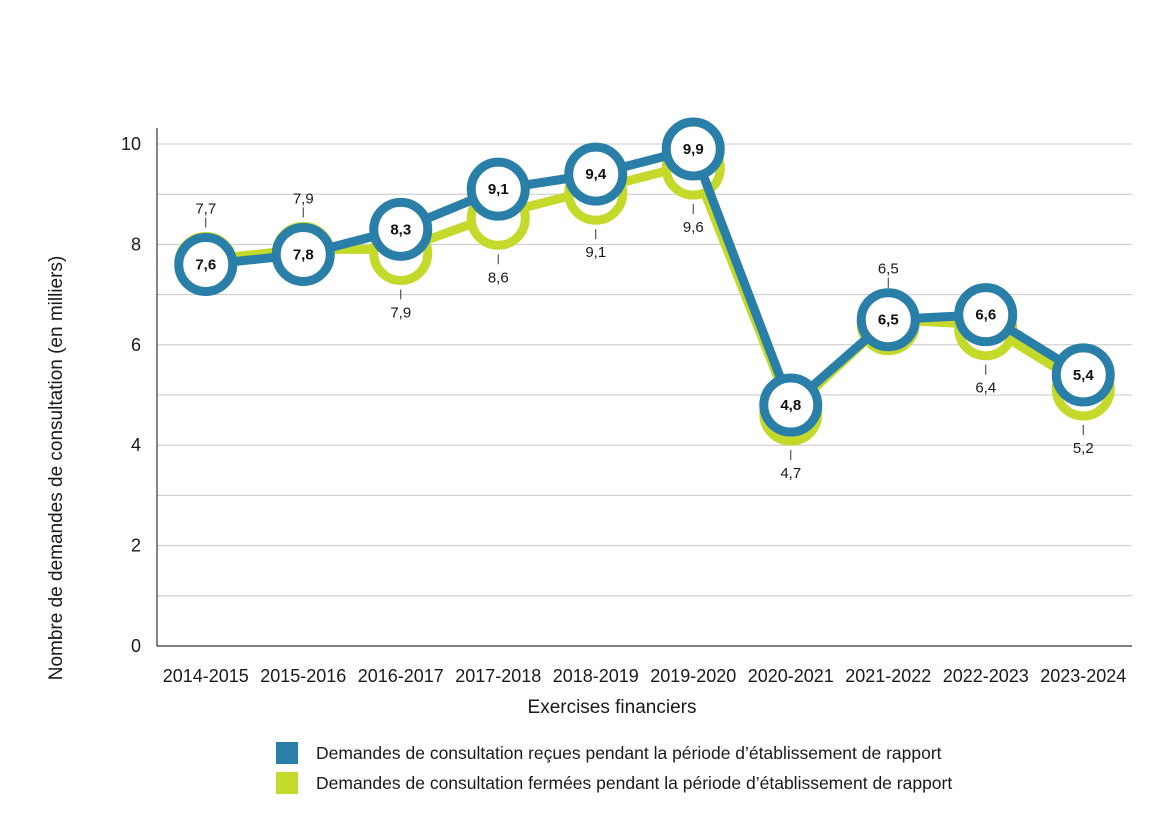  I want to click on data-label-received: 7,6, so click(205, 264).